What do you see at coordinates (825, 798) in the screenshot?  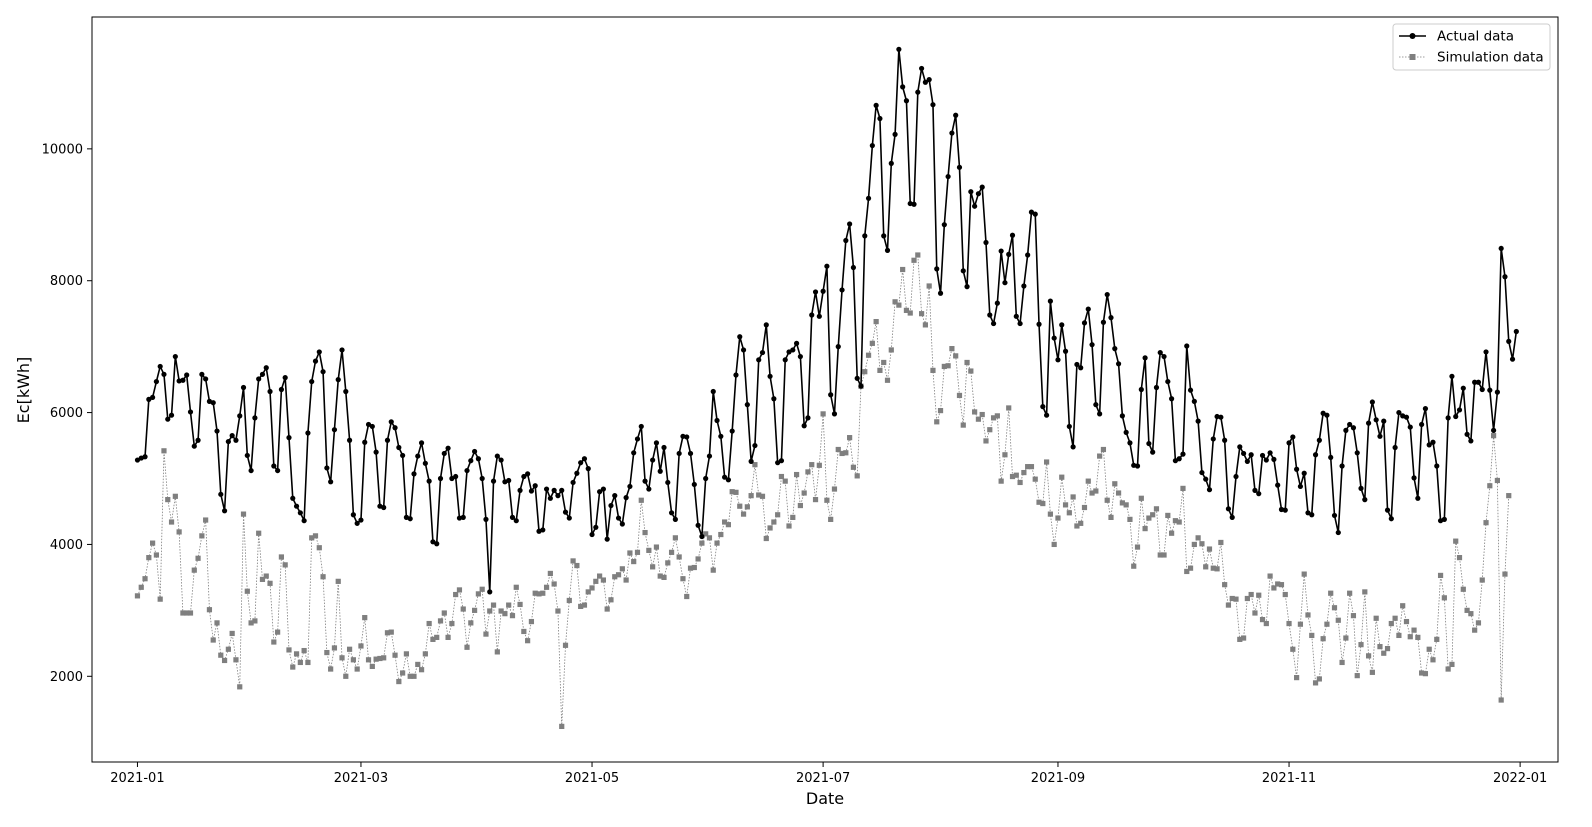 I see `x-axis-title: Date` at bounding box center [825, 798].